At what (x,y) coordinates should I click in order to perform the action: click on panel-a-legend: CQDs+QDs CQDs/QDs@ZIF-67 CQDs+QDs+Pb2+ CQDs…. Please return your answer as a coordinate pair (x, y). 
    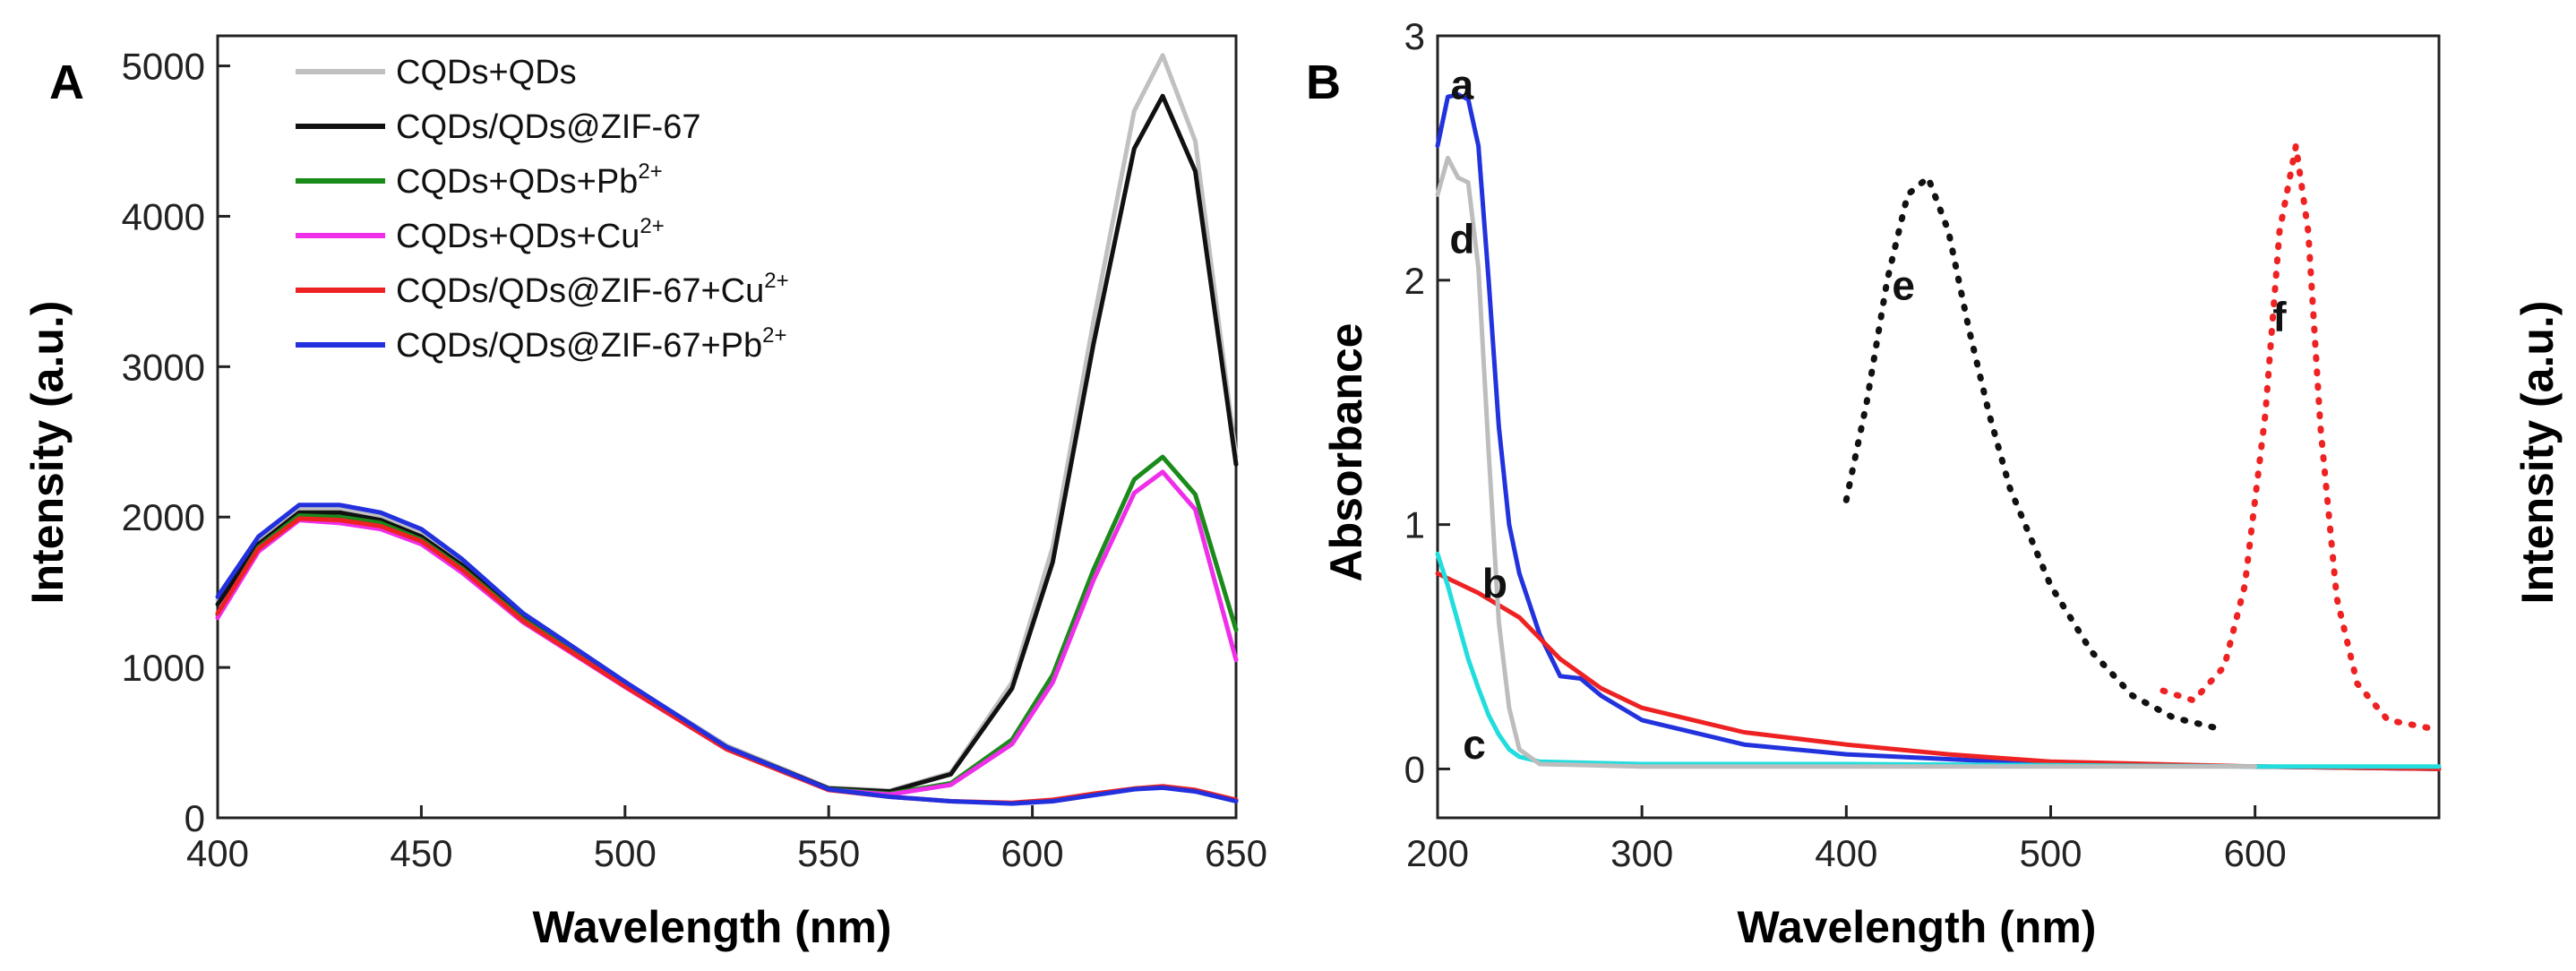
    Looking at the image, I should click on (542, 209).